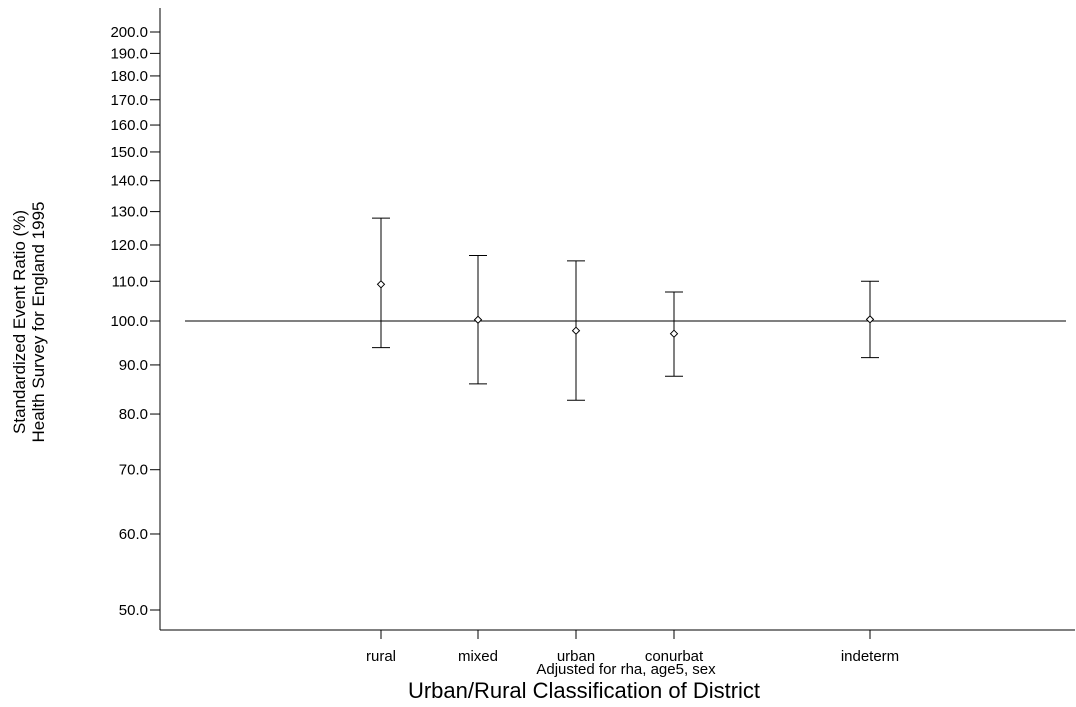 The image size is (1076, 707). I want to click on x-category-labels: rural mixed urban conurbat indeterm, so click(632, 647).